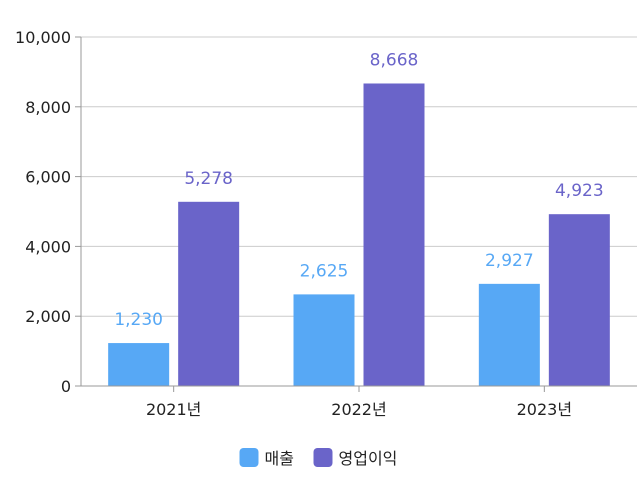 Image resolution: width=639 pixels, height=487 pixels. What do you see at coordinates (138, 320) in the screenshot?
I see `data-label: 1,230` at bounding box center [138, 320].